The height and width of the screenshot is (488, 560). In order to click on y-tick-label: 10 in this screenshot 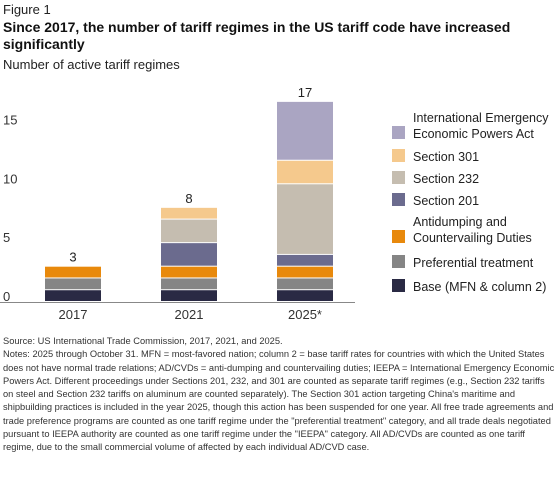, I will do `click(10, 178)`.